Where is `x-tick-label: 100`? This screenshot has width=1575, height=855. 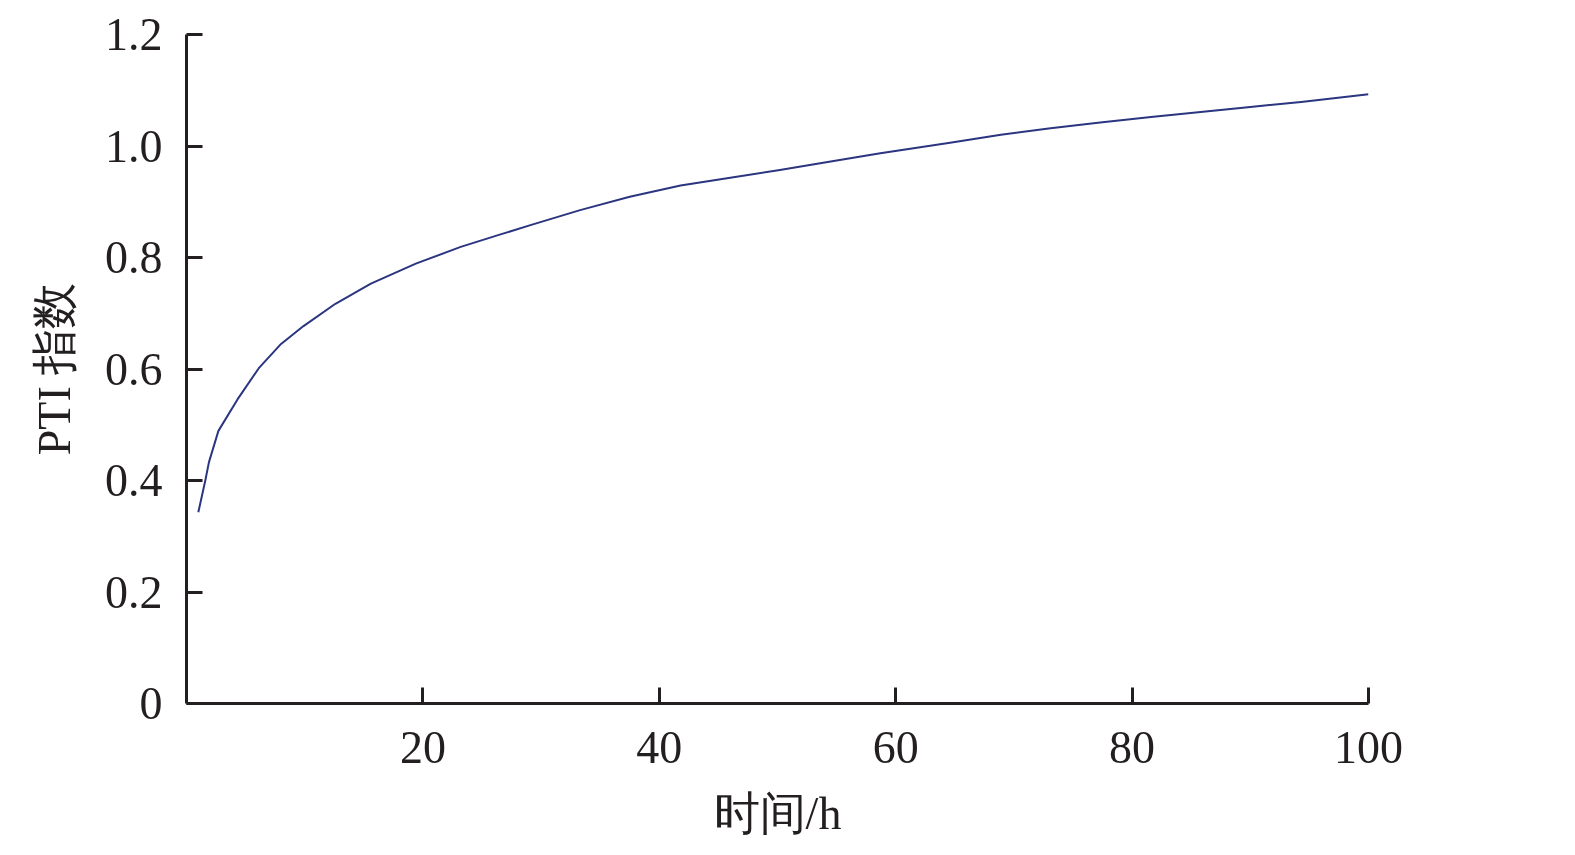 x-tick-label: 100 is located at coordinates (1368, 747).